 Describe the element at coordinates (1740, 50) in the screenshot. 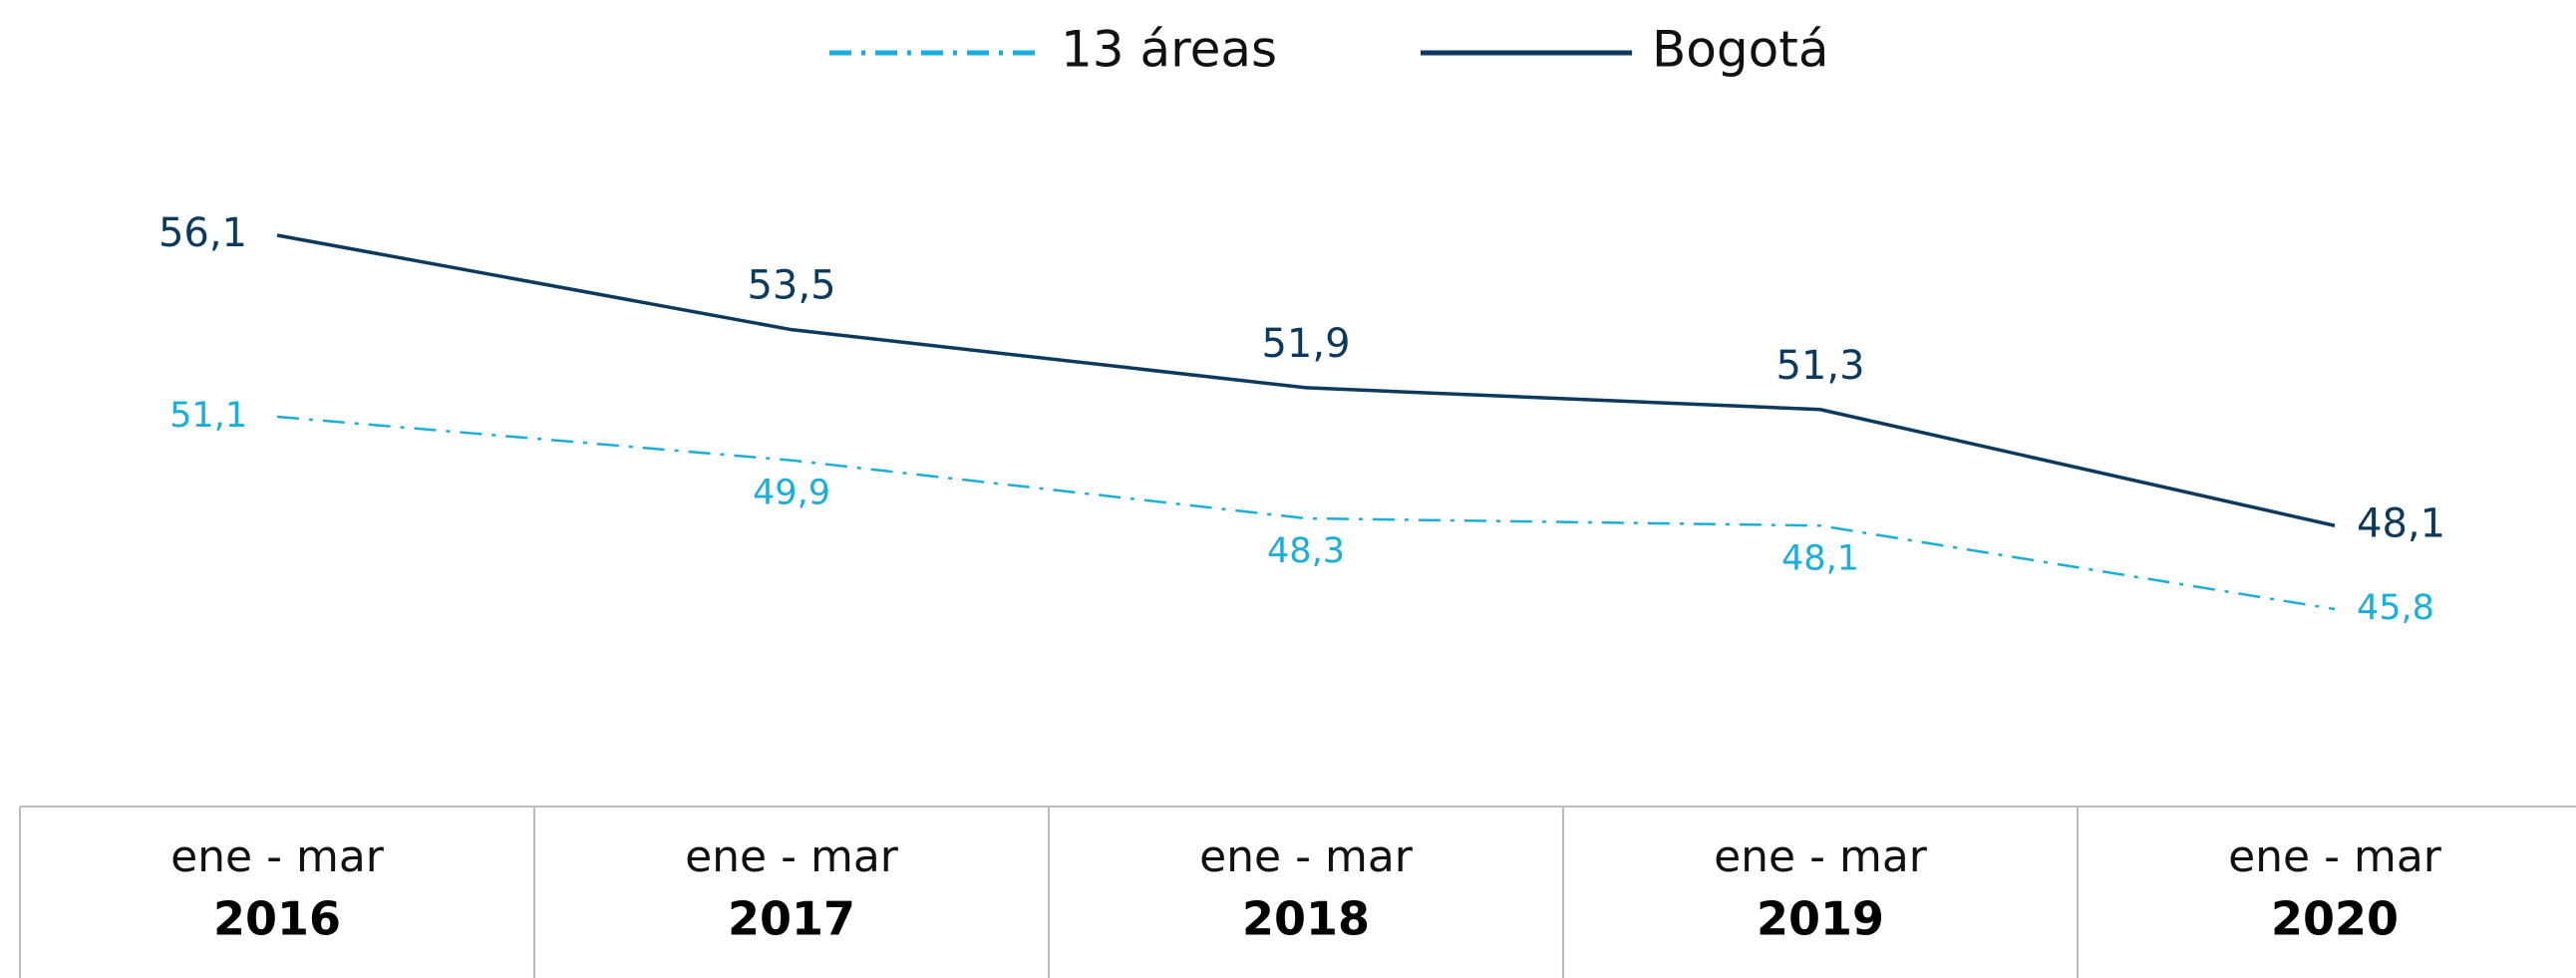

I see `legend-label: Bogotá` at that location.